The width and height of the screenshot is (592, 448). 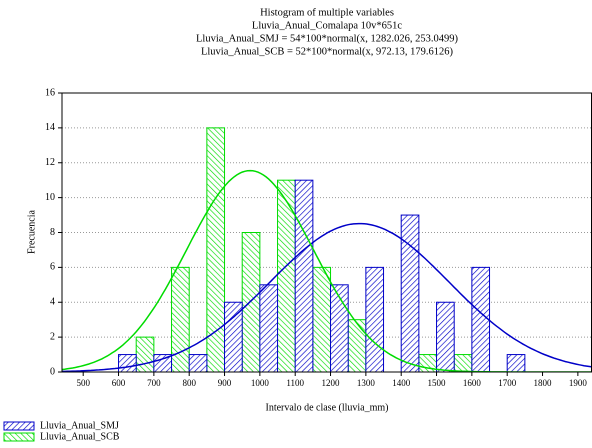 I want to click on y-tick-label: 16, so click(x=50, y=92).